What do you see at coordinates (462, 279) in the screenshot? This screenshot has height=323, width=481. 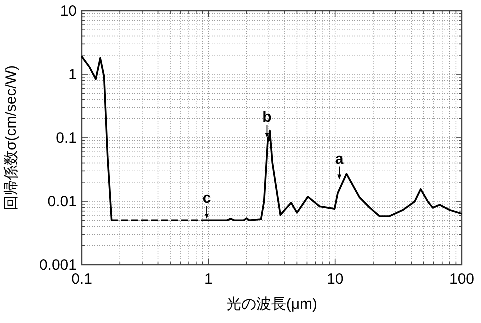 I see `x-tick-label: 100` at bounding box center [462, 279].